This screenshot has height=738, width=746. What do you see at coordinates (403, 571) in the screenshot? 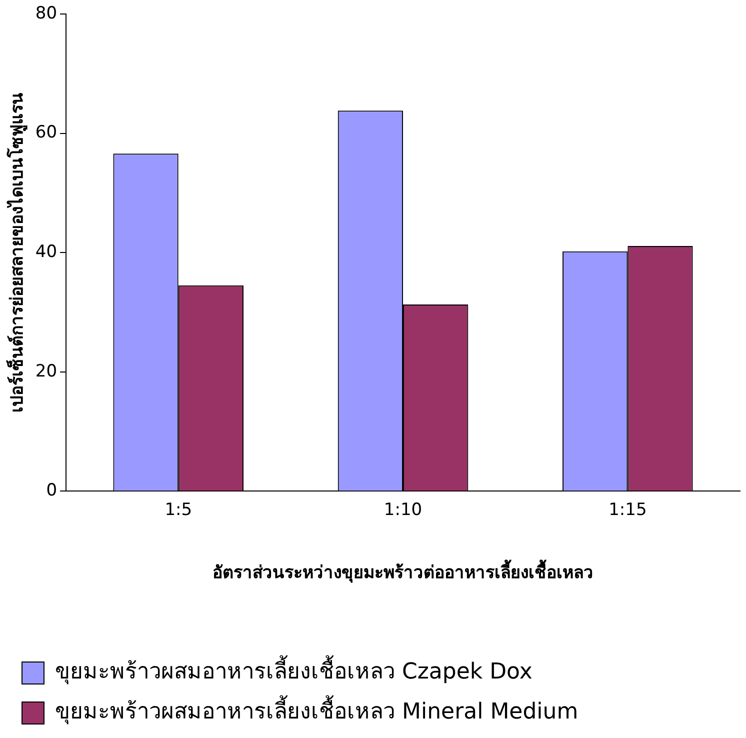
I see `x-axis-title: อัตราส่วนระหว่างขุยมะพร้าวต่ออาหารเลี้ยงเชื้อเหลว` at bounding box center [403, 571].